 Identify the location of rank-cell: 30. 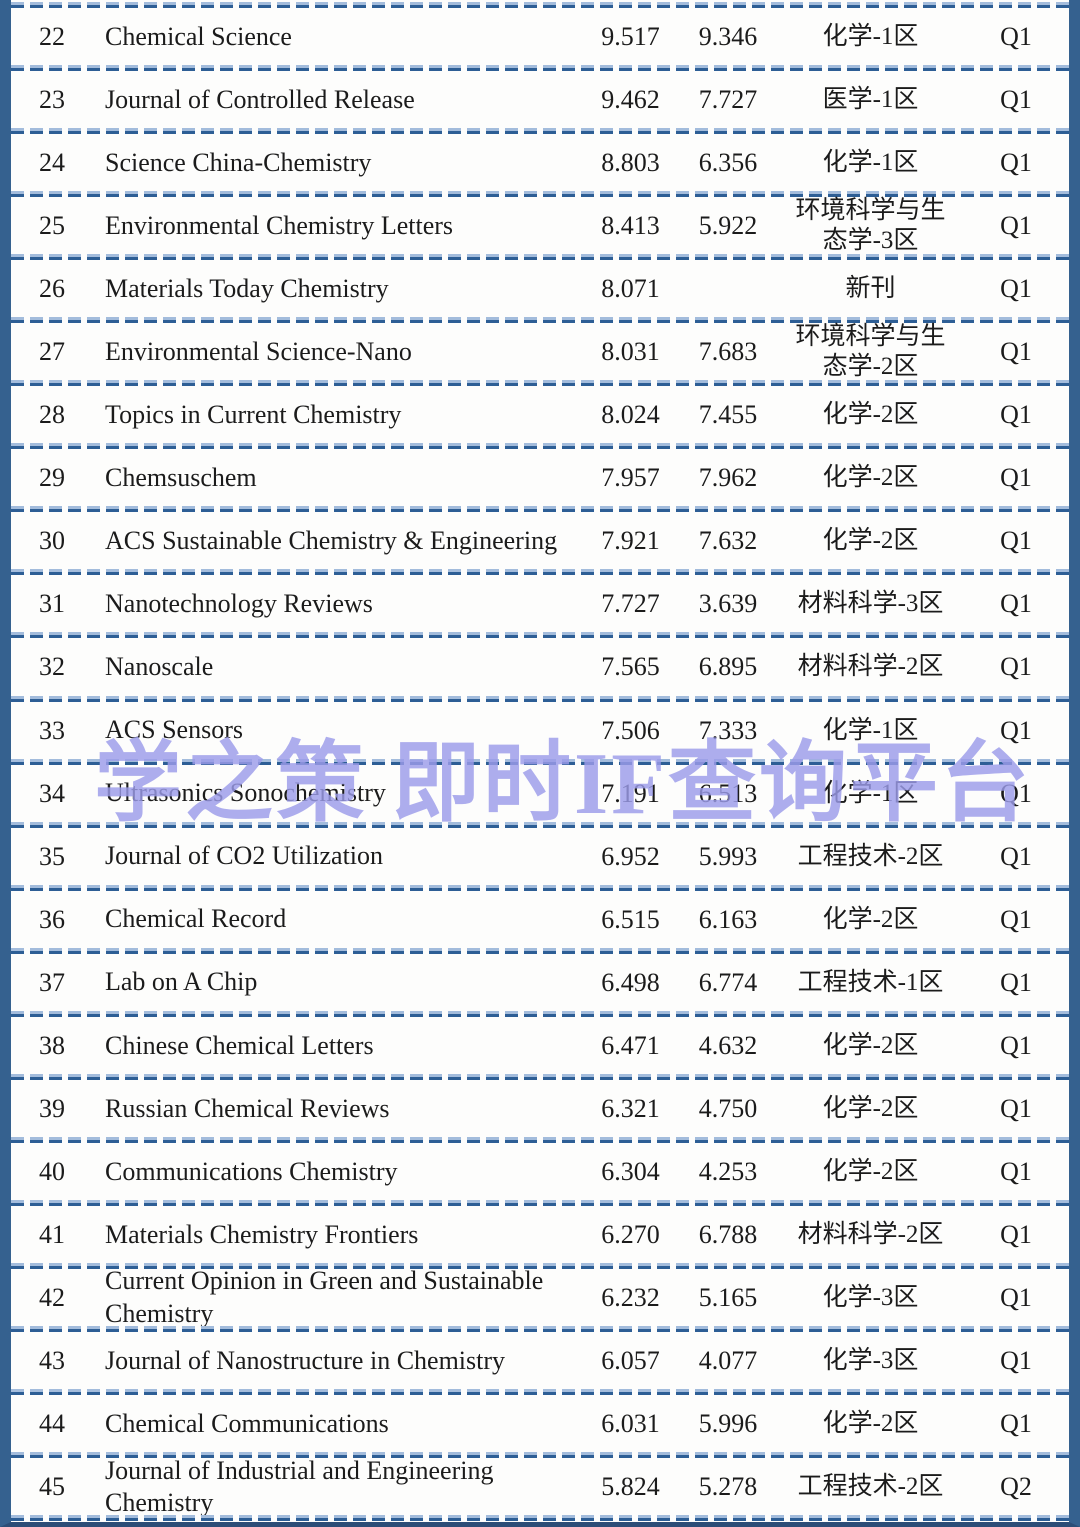
(52, 541).